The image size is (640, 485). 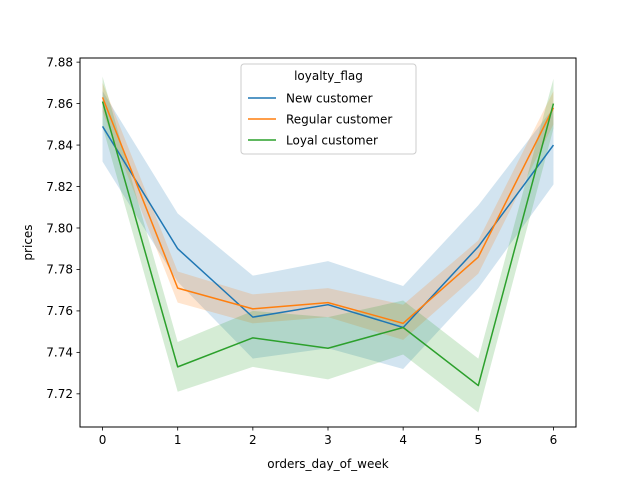 What do you see at coordinates (328, 76) in the screenshot?
I see `legend-title: loyalty_flag` at bounding box center [328, 76].